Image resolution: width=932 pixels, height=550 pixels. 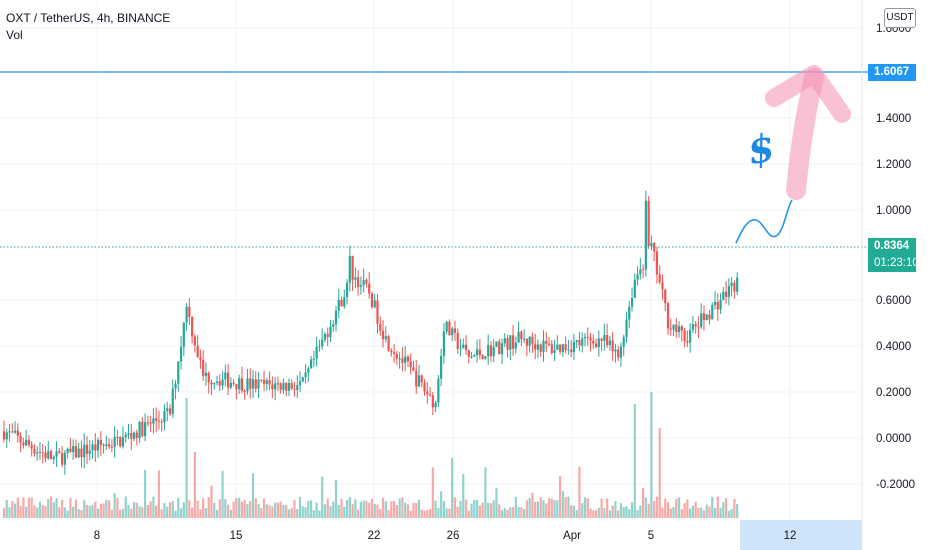 What do you see at coordinates (892, 72) in the screenshot?
I see `target-price-label: 1.6067` at bounding box center [892, 72].